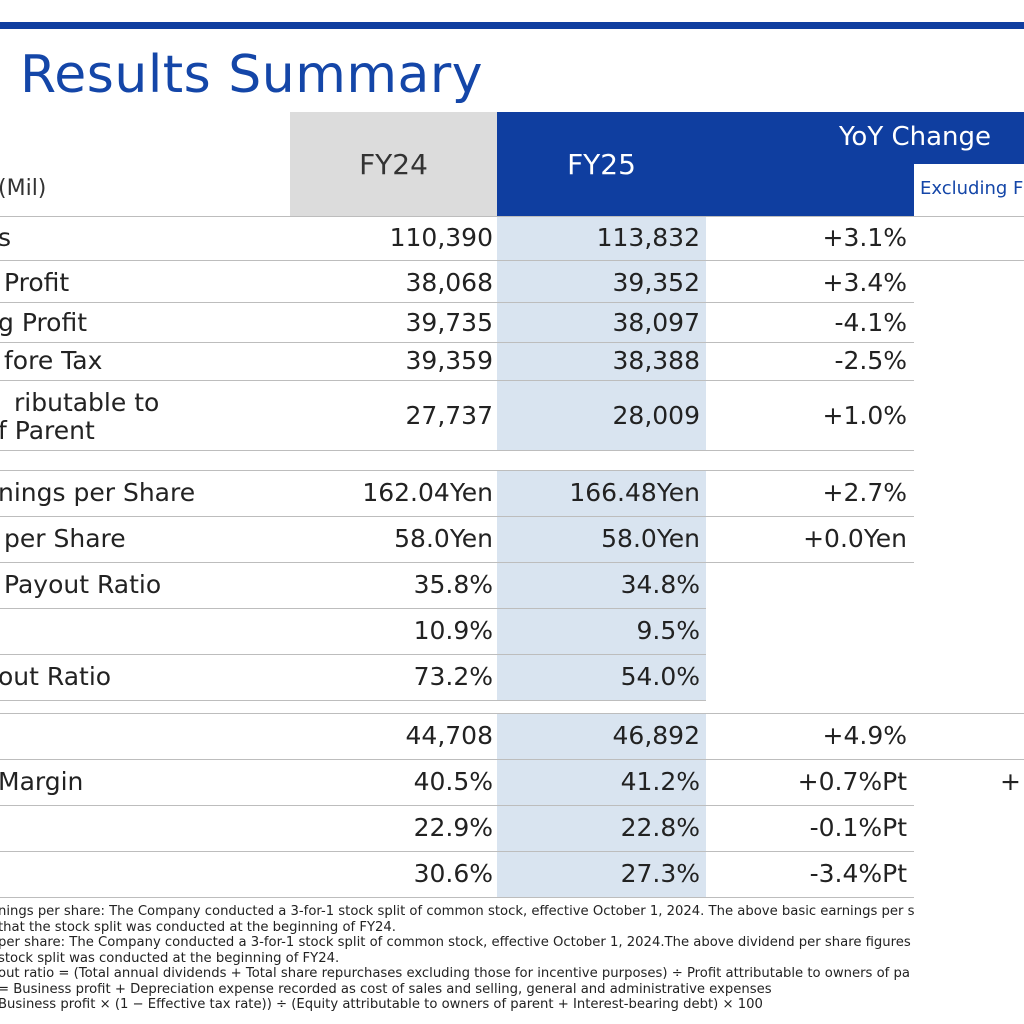  I want to click on row-label: g Profit, so click(44, 322).